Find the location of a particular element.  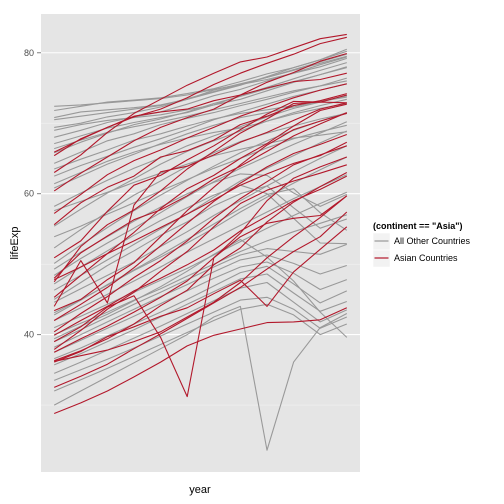

y-axis-title: lifeExp is located at coordinates (15, 242).